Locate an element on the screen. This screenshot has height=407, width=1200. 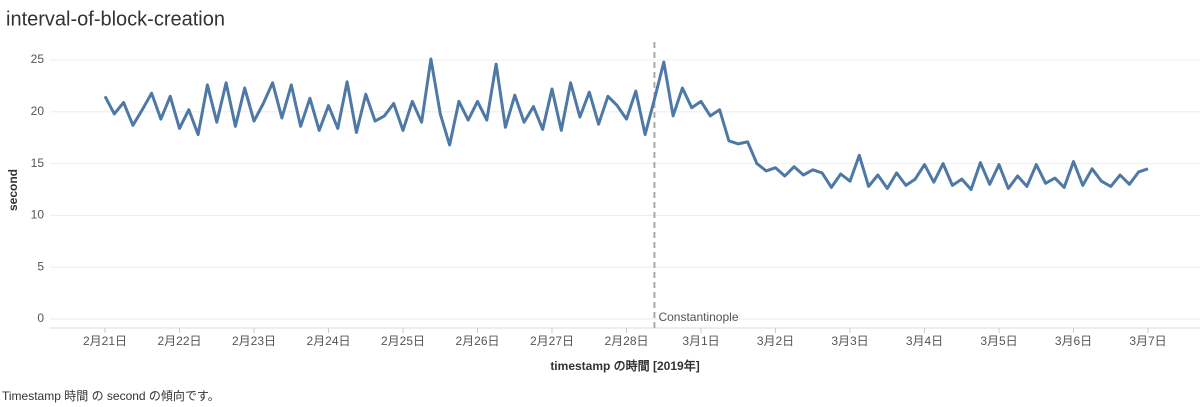
x-tick-label: 3月6日 is located at coordinates (1073, 341).